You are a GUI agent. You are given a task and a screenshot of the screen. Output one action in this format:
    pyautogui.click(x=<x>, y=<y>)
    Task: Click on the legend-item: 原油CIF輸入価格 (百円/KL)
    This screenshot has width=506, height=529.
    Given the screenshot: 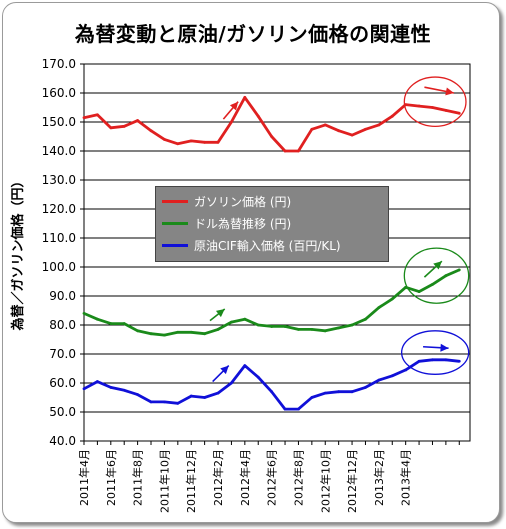 What is the action you would take?
    pyautogui.click(x=251, y=245)
    